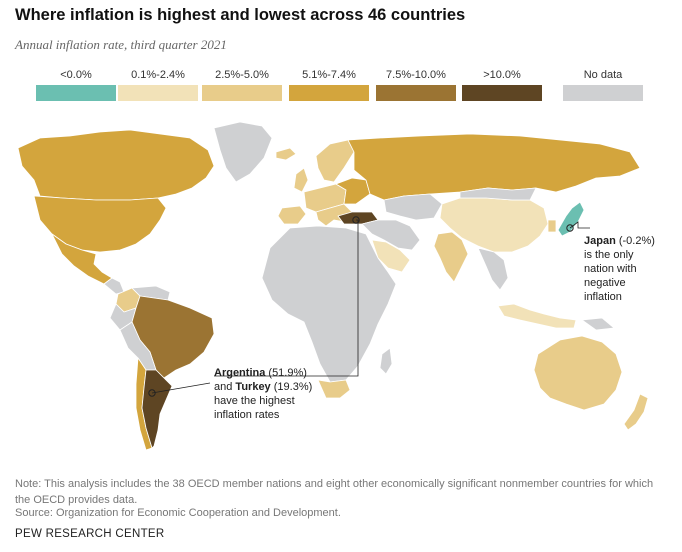 This screenshot has width=682, height=552. What do you see at coordinates (293, 387) in the screenshot?
I see `turkey-value: (19.3%)` at bounding box center [293, 387].